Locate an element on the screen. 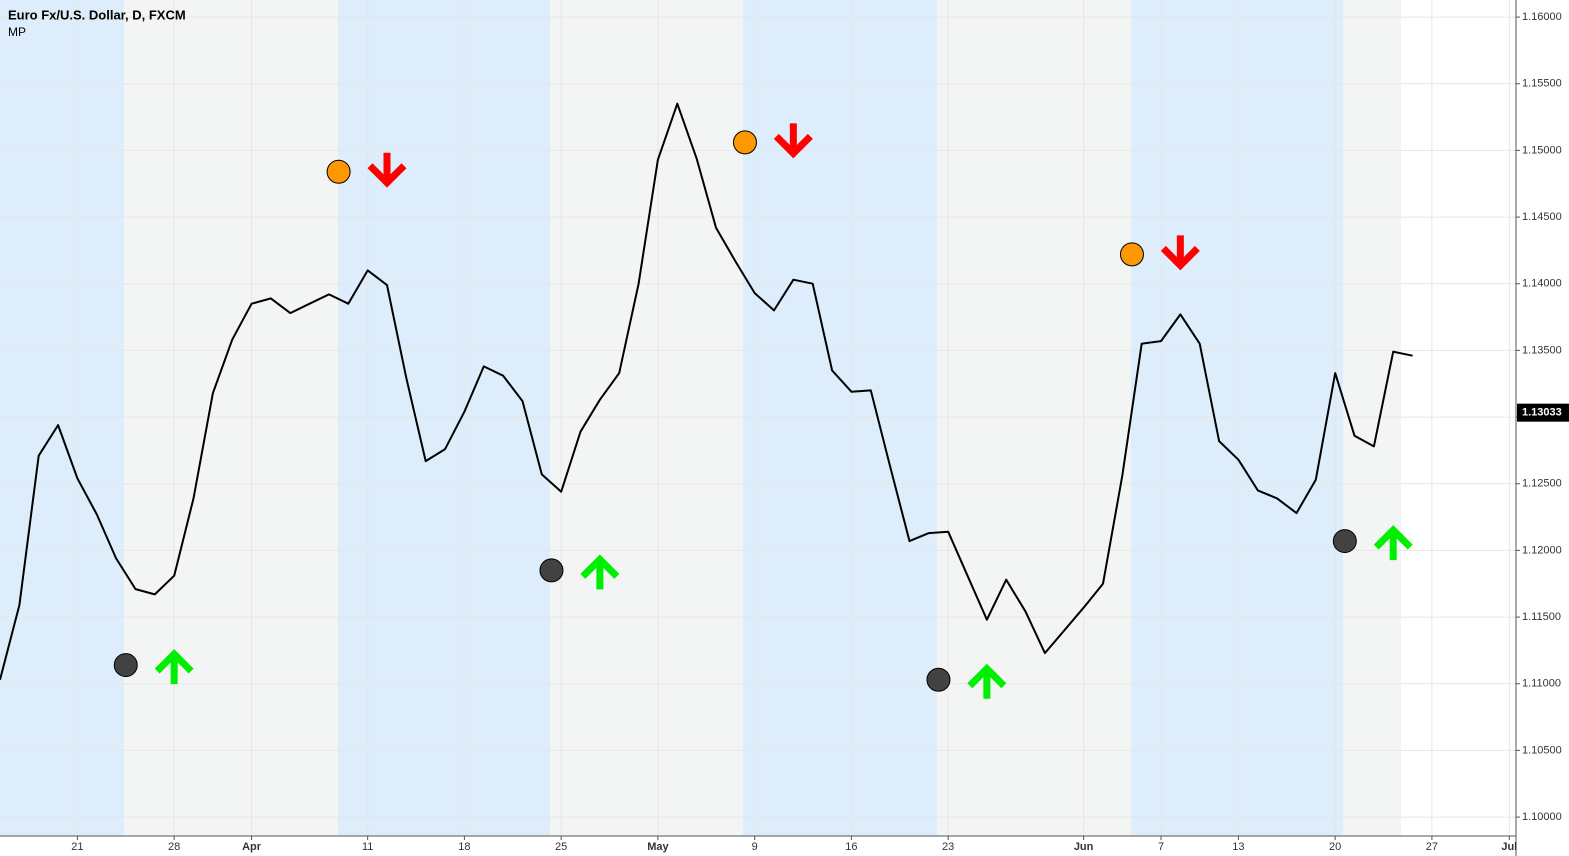  y-tick-label: 1.13500 is located at coordinates (1542, 350).